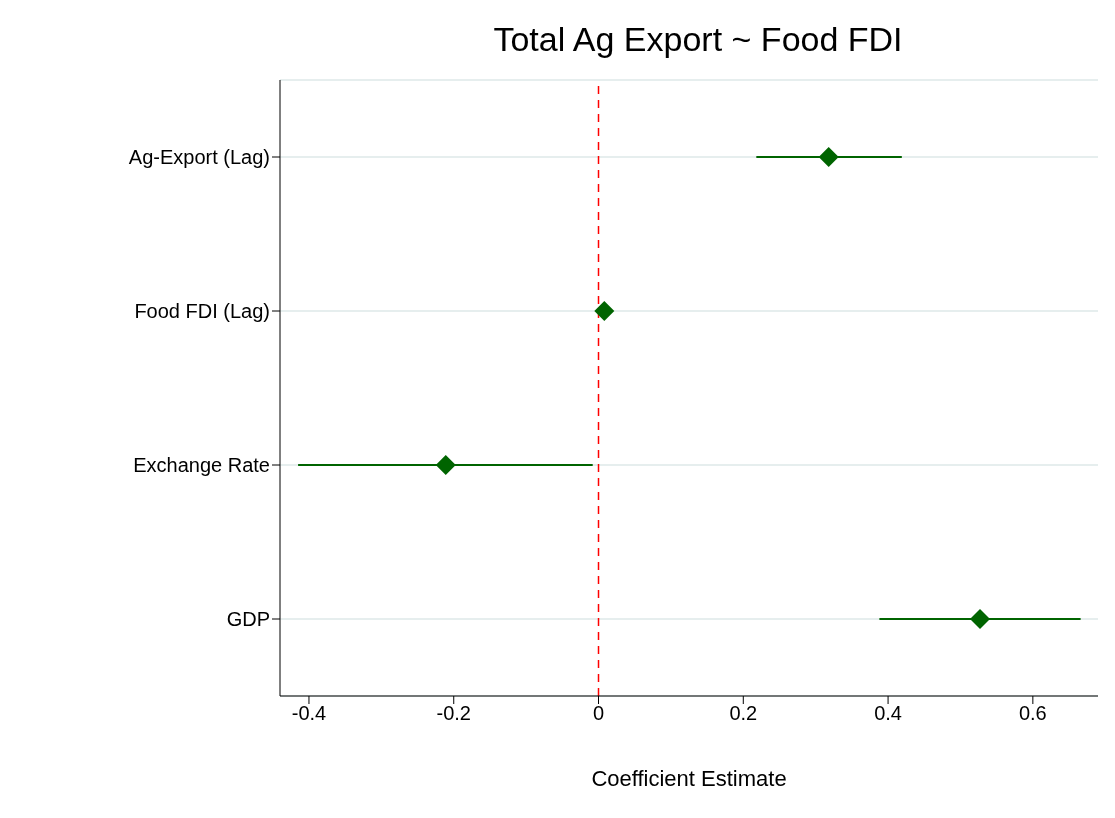  Describe the element at coordinates (201, 465) in the screenshot. I see `y-tick-label: Exchange Rate` at that location.